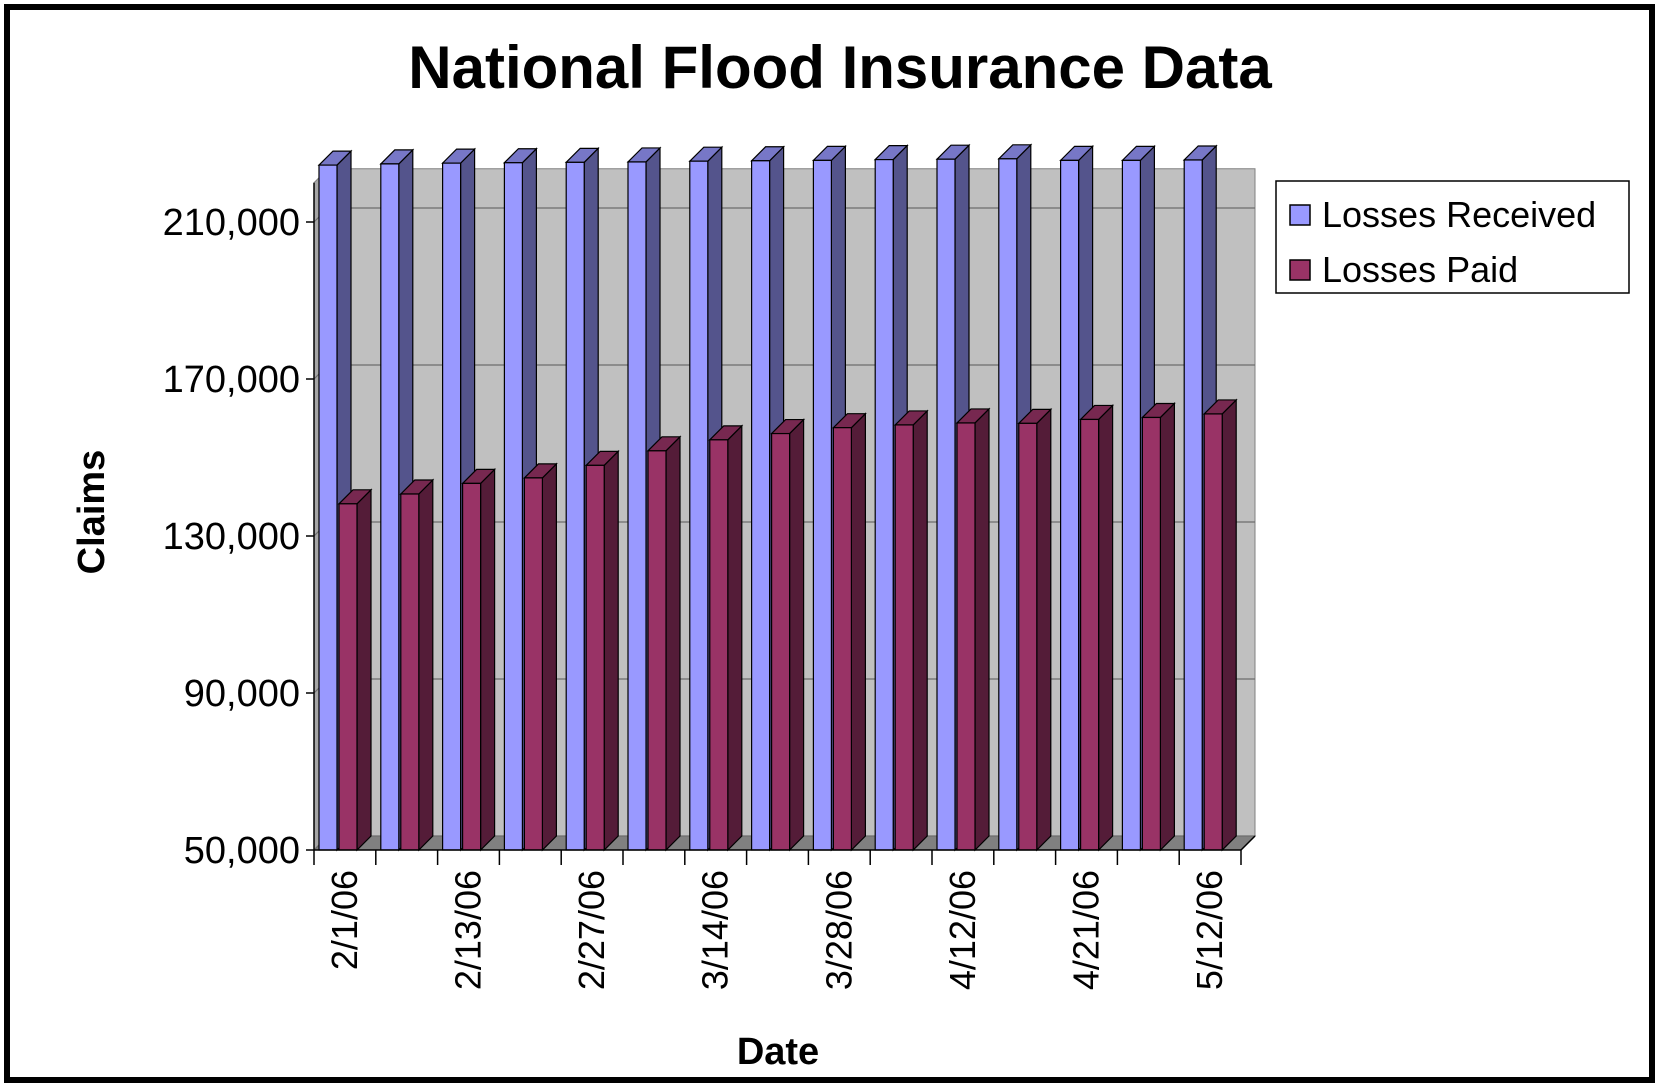 The height and width of the screenshot is (1087, 1665). I want to click on bar-losses-paid-1-side, so click(426, 665).